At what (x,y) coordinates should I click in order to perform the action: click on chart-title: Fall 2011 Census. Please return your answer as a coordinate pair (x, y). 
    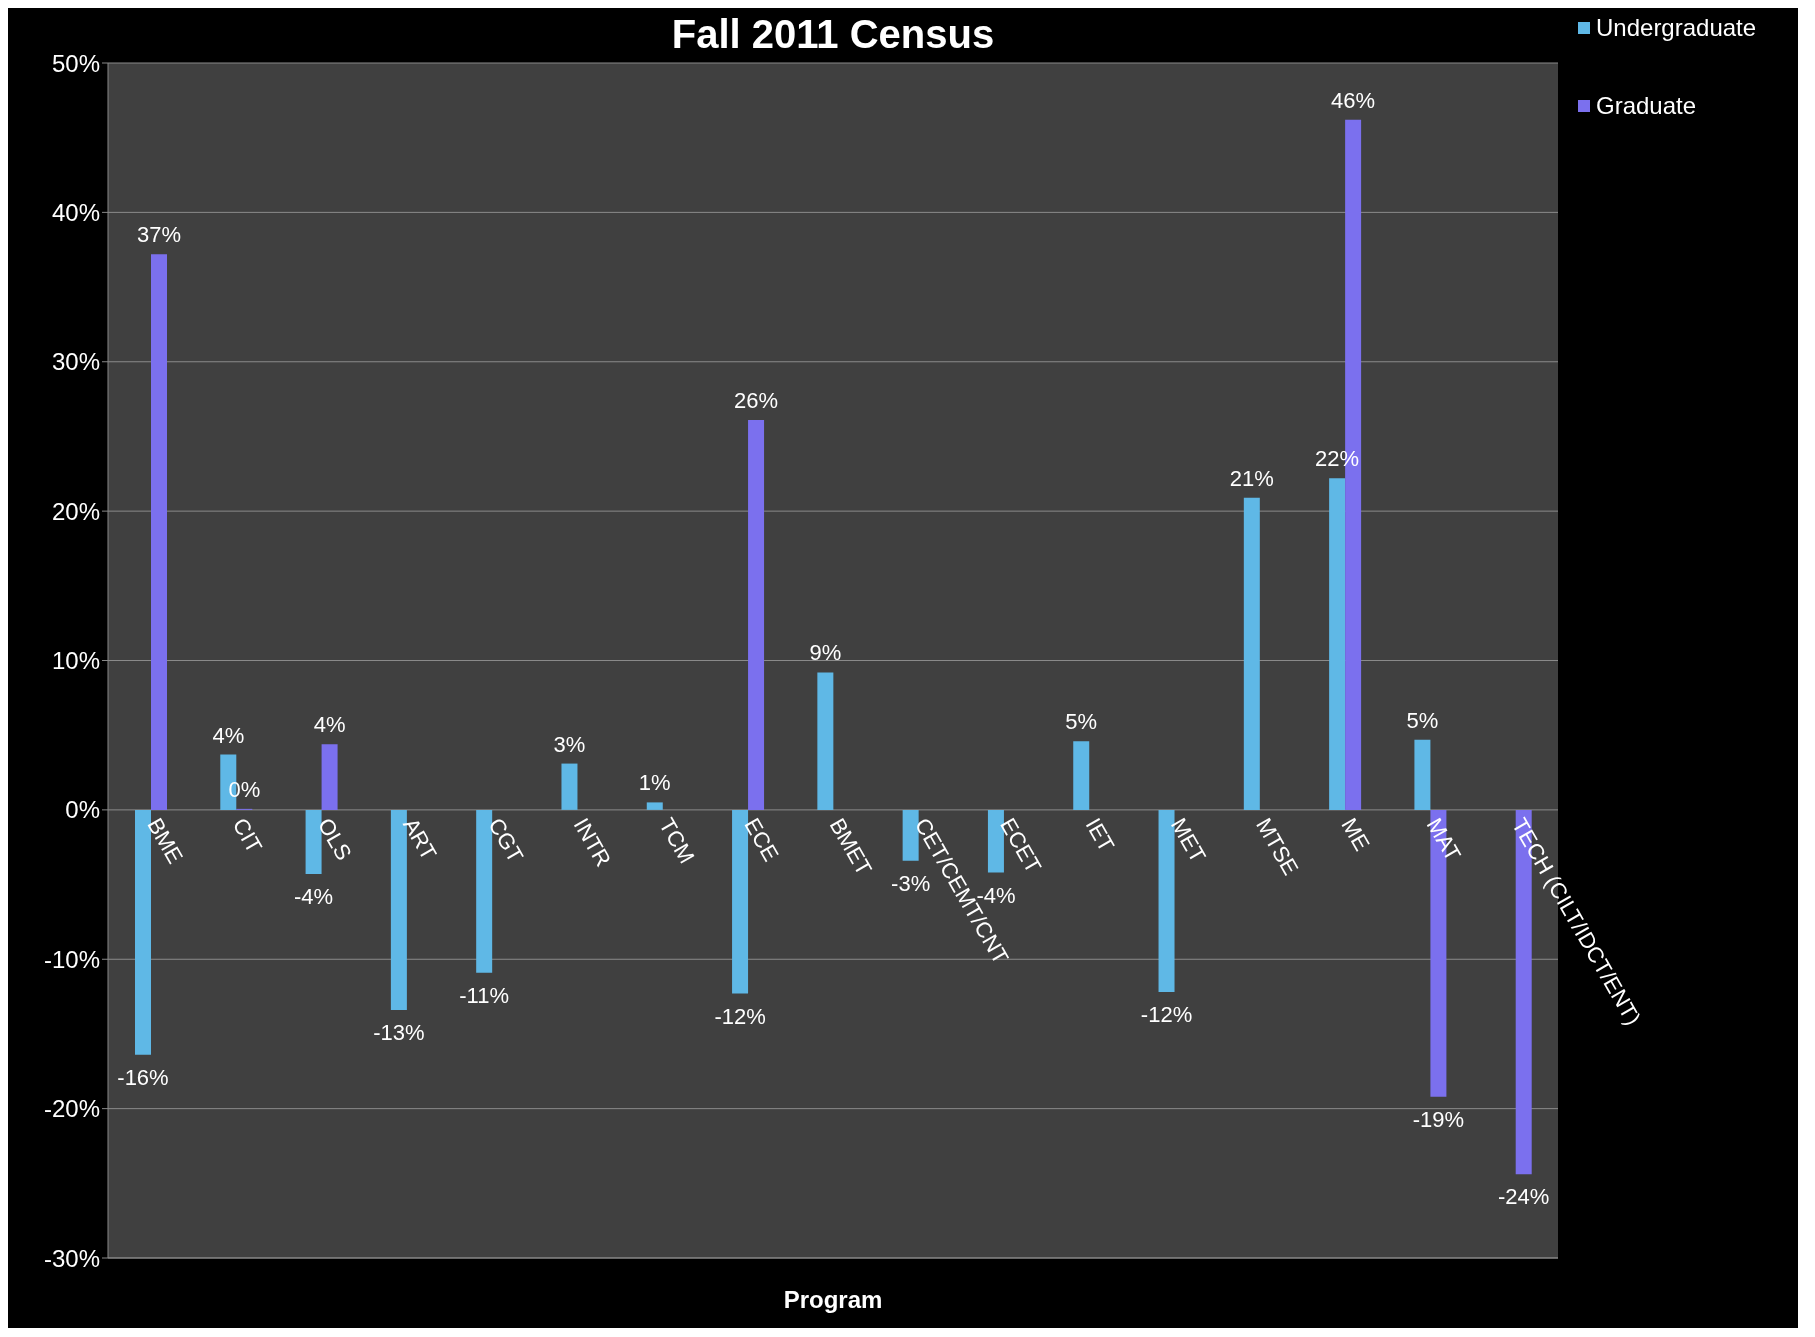
    Looking at the image, I should click on (833, 34).